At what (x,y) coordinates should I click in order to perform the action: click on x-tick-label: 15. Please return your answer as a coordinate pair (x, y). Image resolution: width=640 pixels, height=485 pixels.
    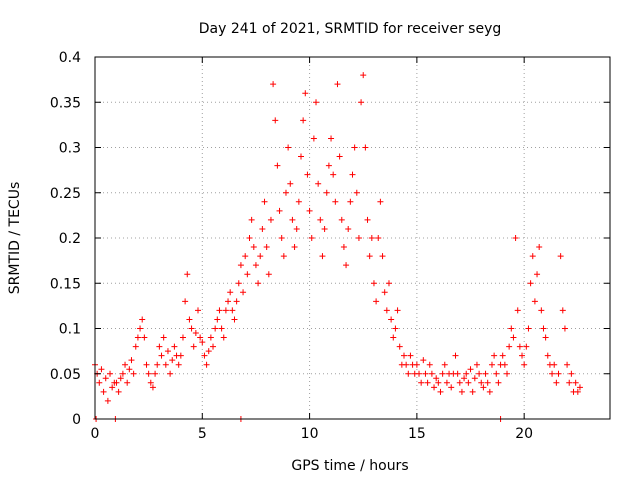
    Looking at the image, I should click on (417, 434).